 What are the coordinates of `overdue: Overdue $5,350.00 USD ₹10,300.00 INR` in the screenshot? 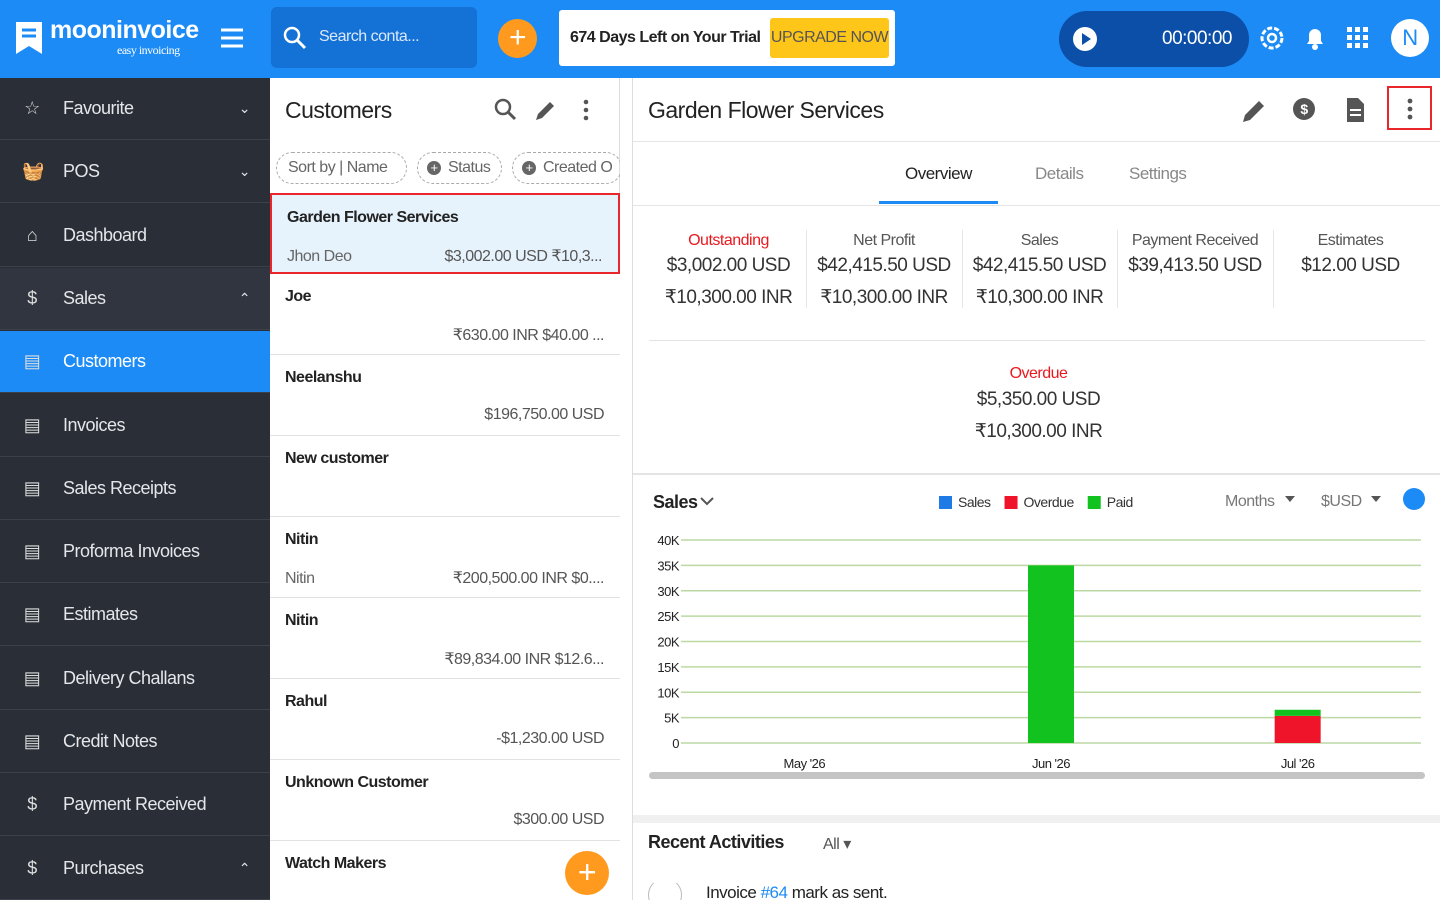 It's located at (1038, 406).